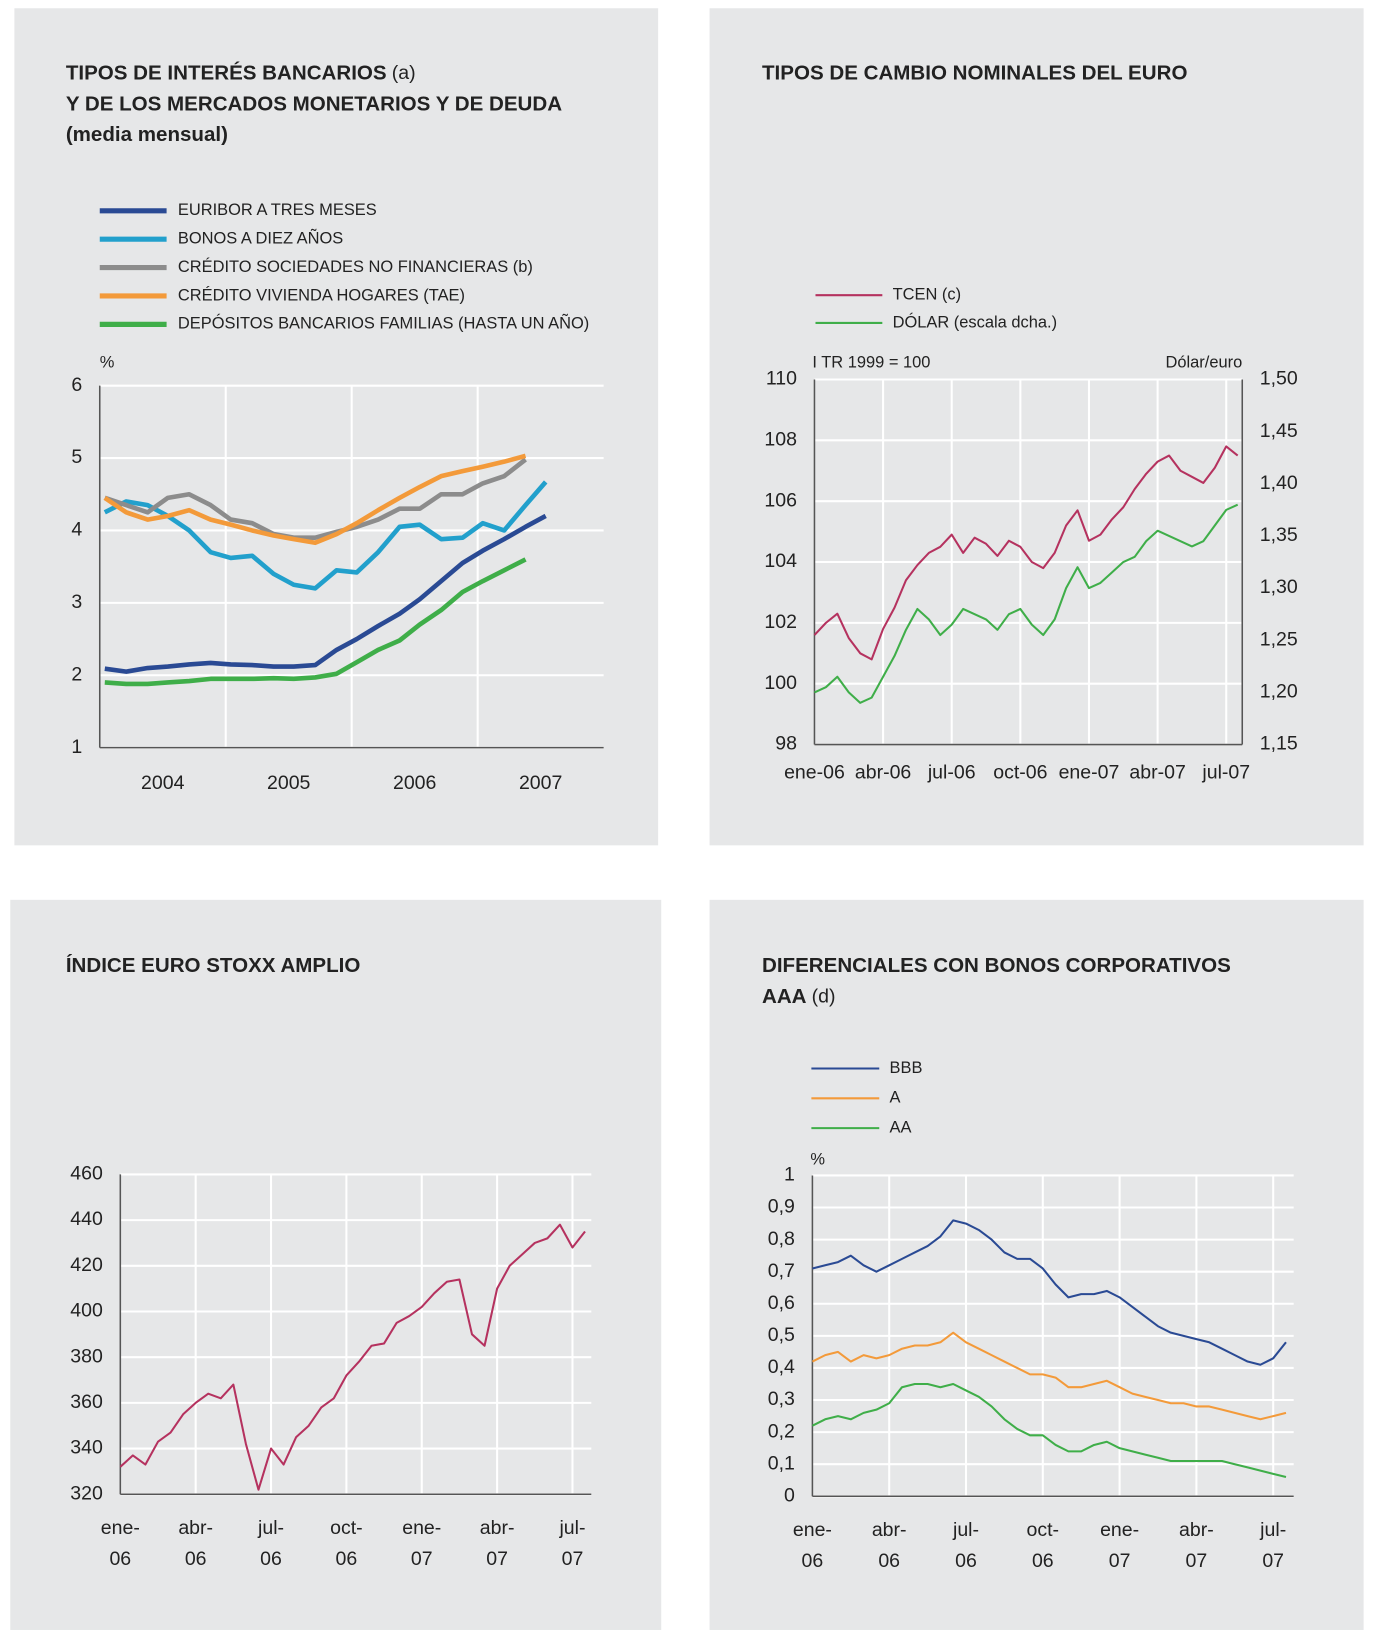 The width and height of the screenshot is (1378, 1630). Describe the element at coordinates (781, 379) in the screenshot. I see `y-tick-label: 110` at that location.